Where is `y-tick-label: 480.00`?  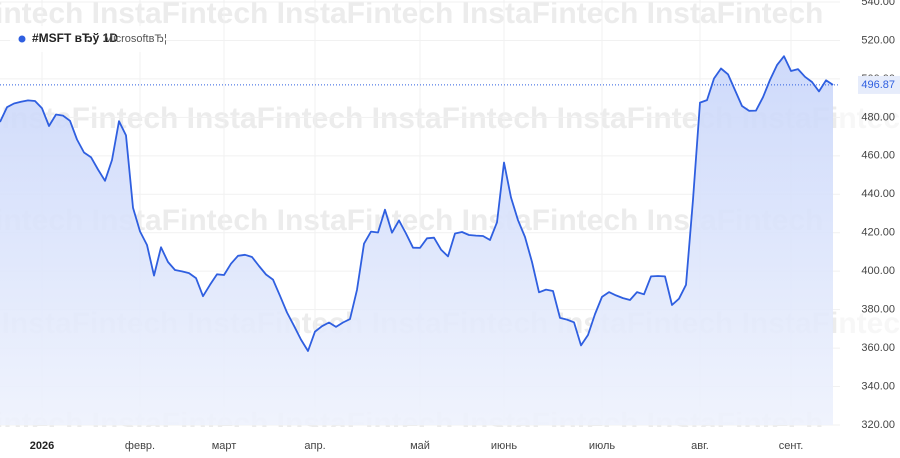 y-tick-label: 480.00 is located at coordinates (878, 117).